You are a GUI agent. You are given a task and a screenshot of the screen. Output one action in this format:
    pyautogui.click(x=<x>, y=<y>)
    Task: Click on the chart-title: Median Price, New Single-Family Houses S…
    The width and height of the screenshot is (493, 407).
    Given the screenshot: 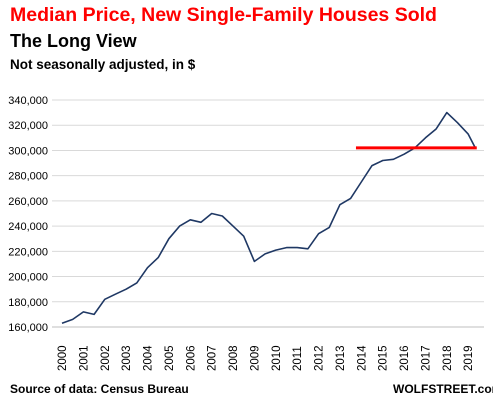 What is the action you would take?
    pyautogui.click(x=223, y=15)
    